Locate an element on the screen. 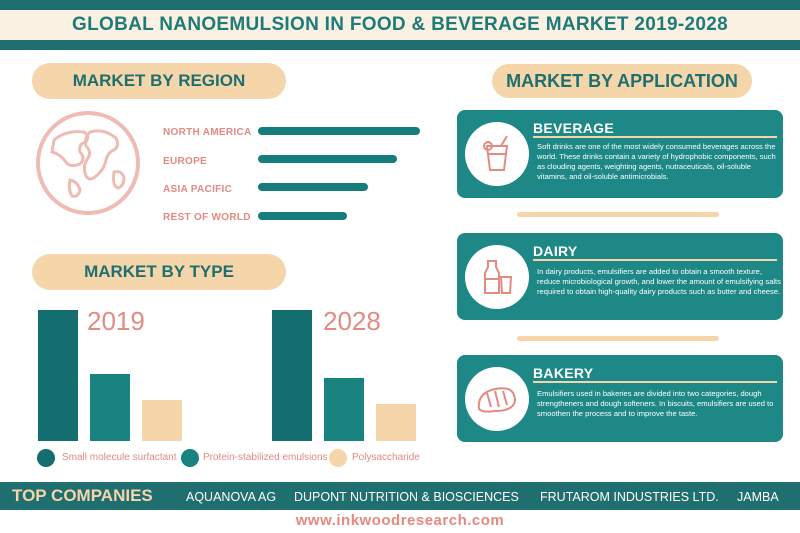 The image size is (800, 533). company-name: DUPONT NUTRITION & BIOSCIENCES is located at coordinates (406, 497).